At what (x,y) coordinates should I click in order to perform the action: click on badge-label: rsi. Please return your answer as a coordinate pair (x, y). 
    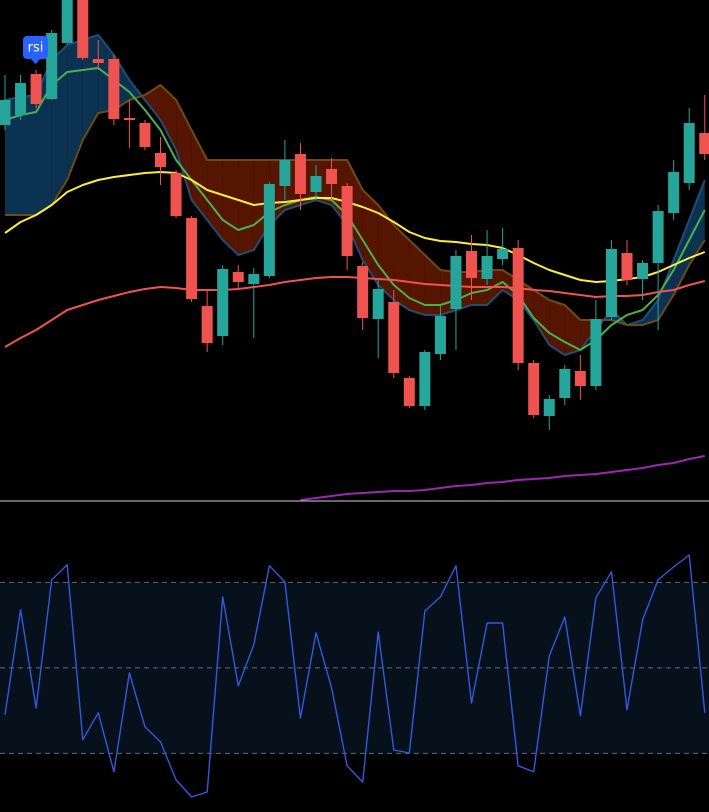
    Looking at the image, I should click on (36, 48).